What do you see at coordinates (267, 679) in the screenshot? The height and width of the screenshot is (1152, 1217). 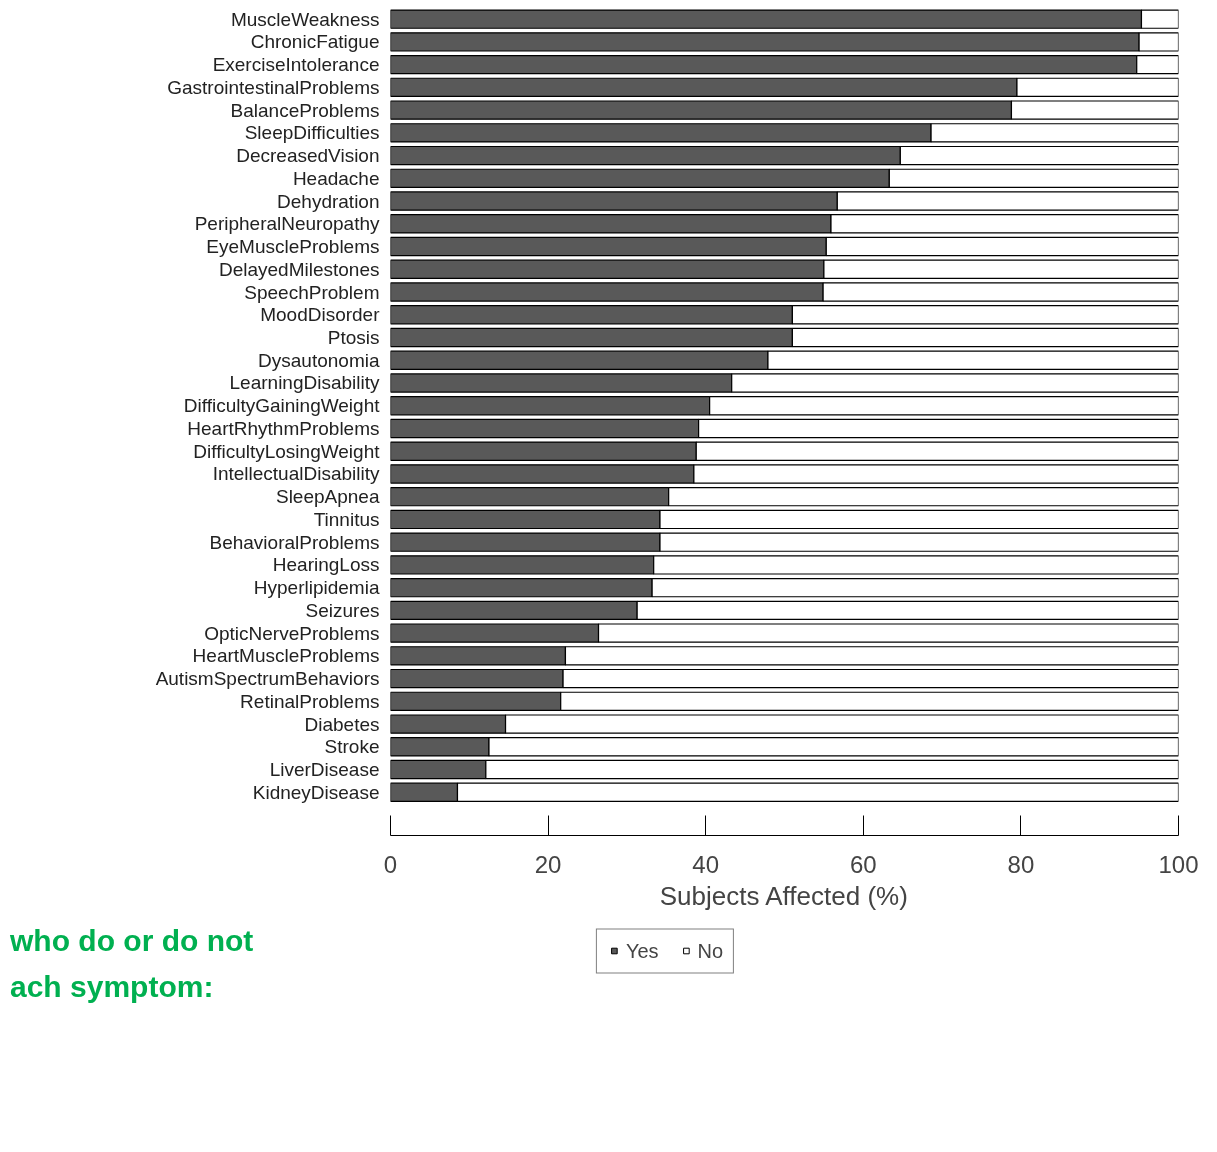 I see `y-tick-label: AutismSpectrumBehaviors` at bounding box center [267, 679].